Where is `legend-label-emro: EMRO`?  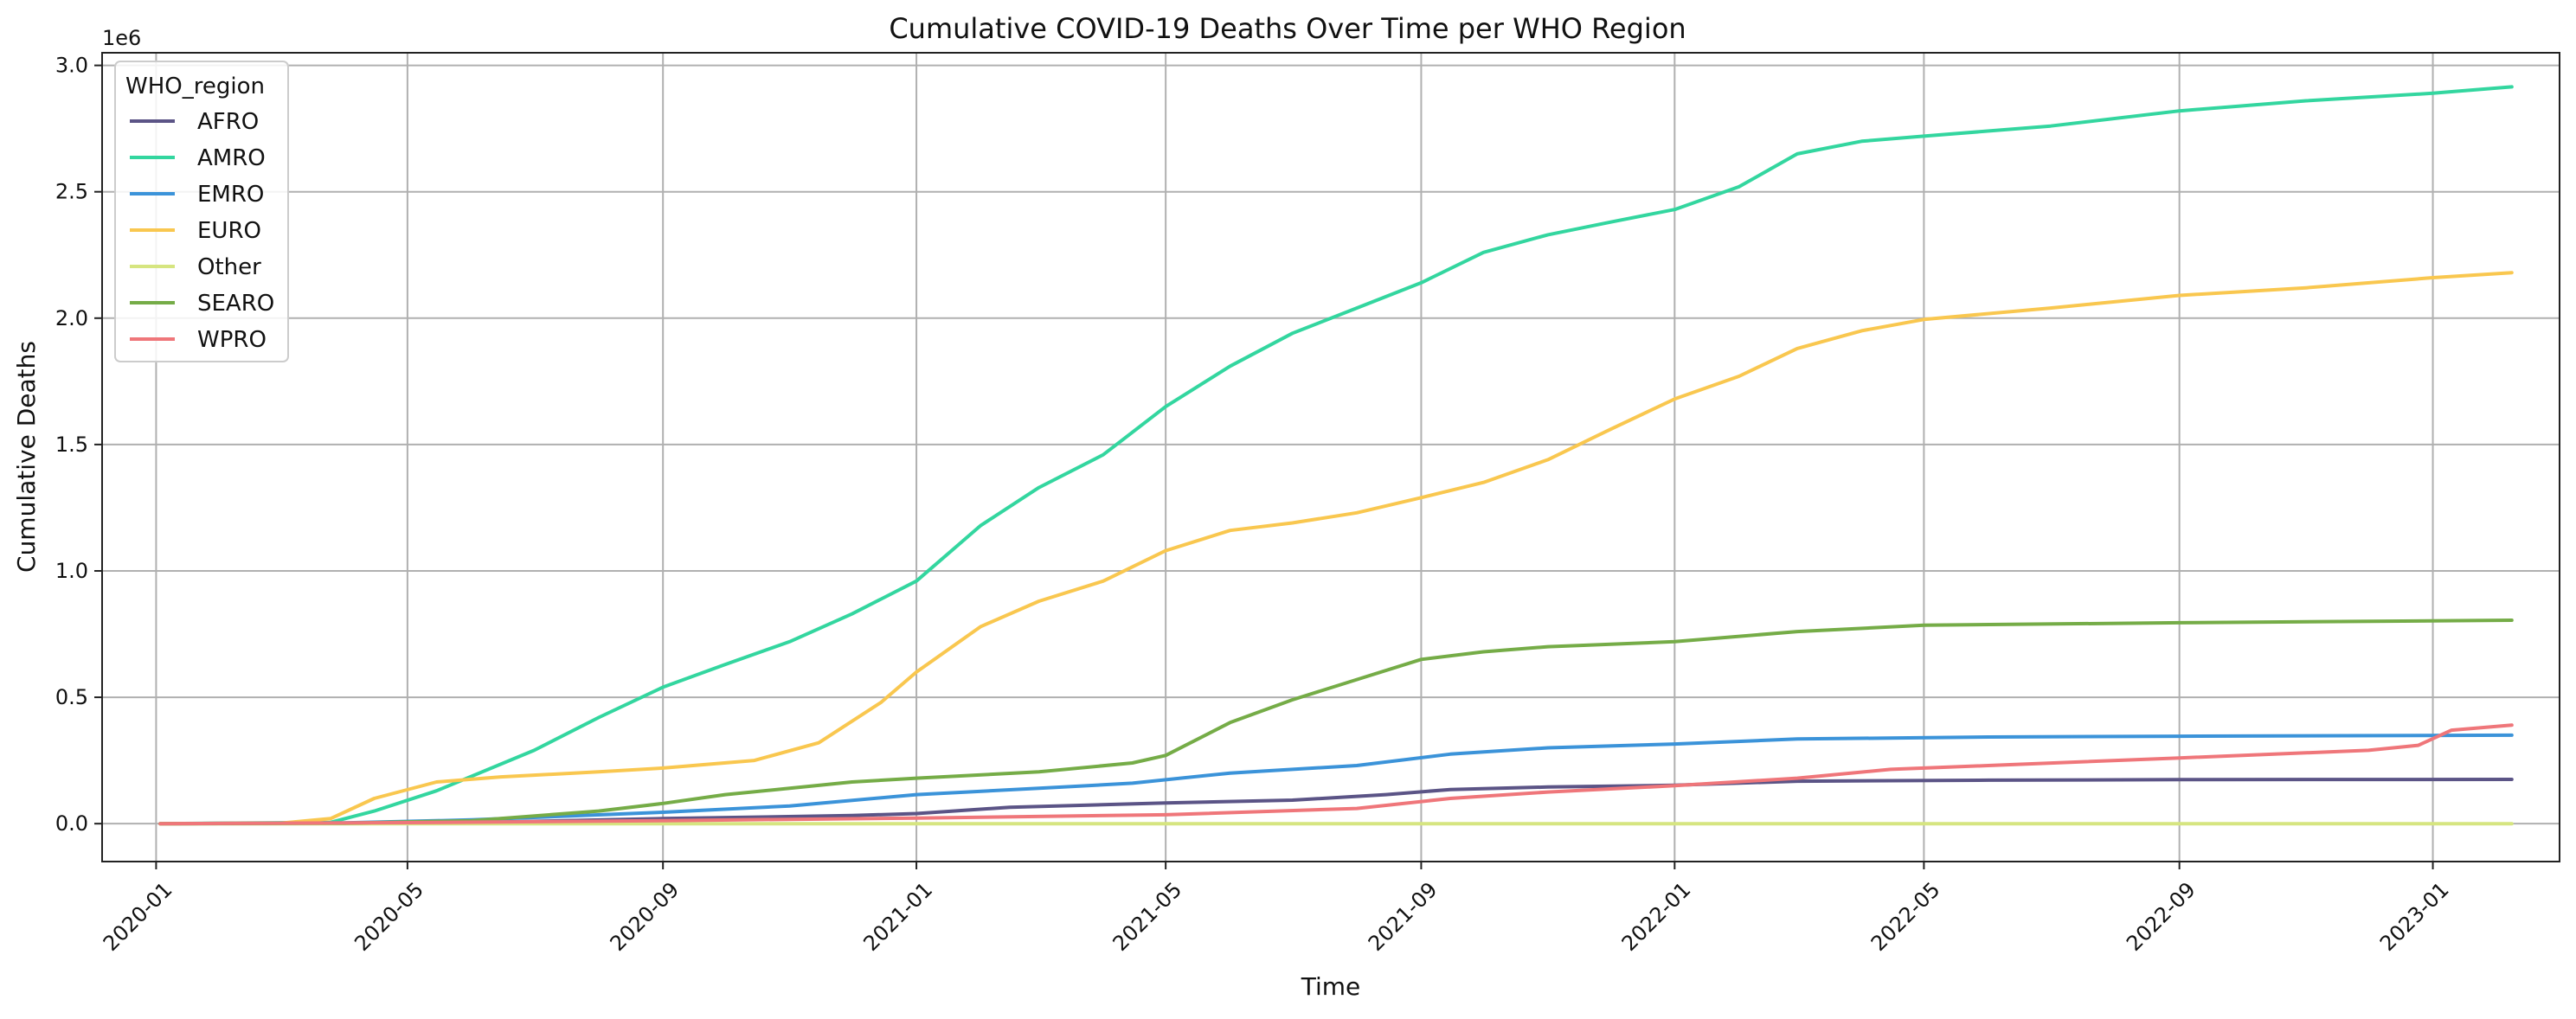
legend-label-emro: EMRO is located at coordinates (230, 195).